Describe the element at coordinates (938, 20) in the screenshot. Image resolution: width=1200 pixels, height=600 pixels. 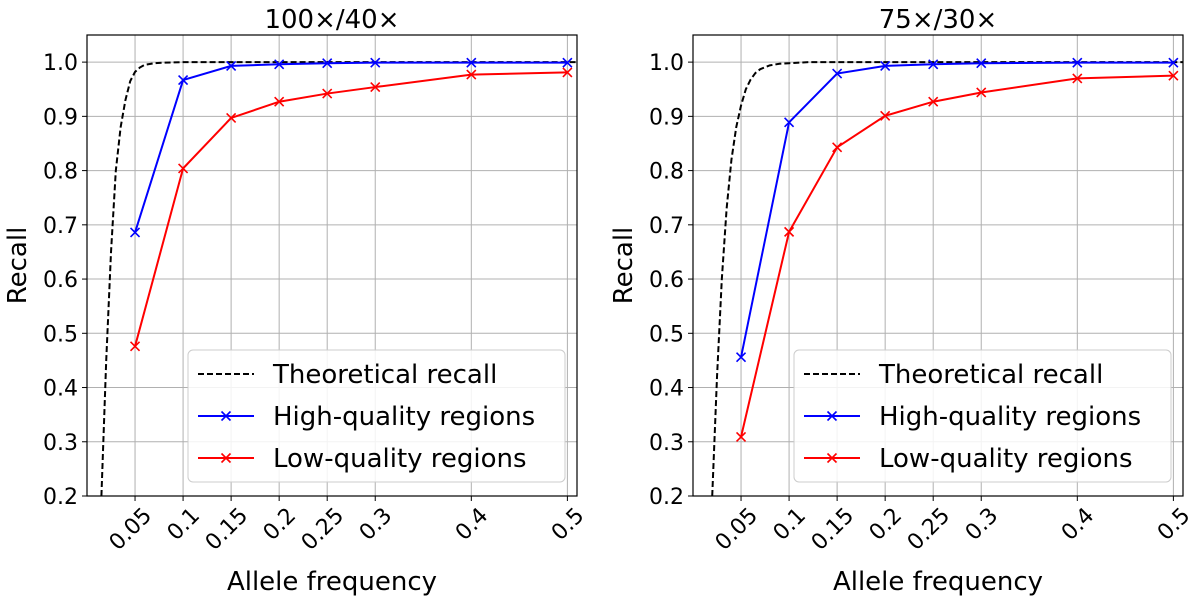
I see `chart-title: 75×/30×` at that location.